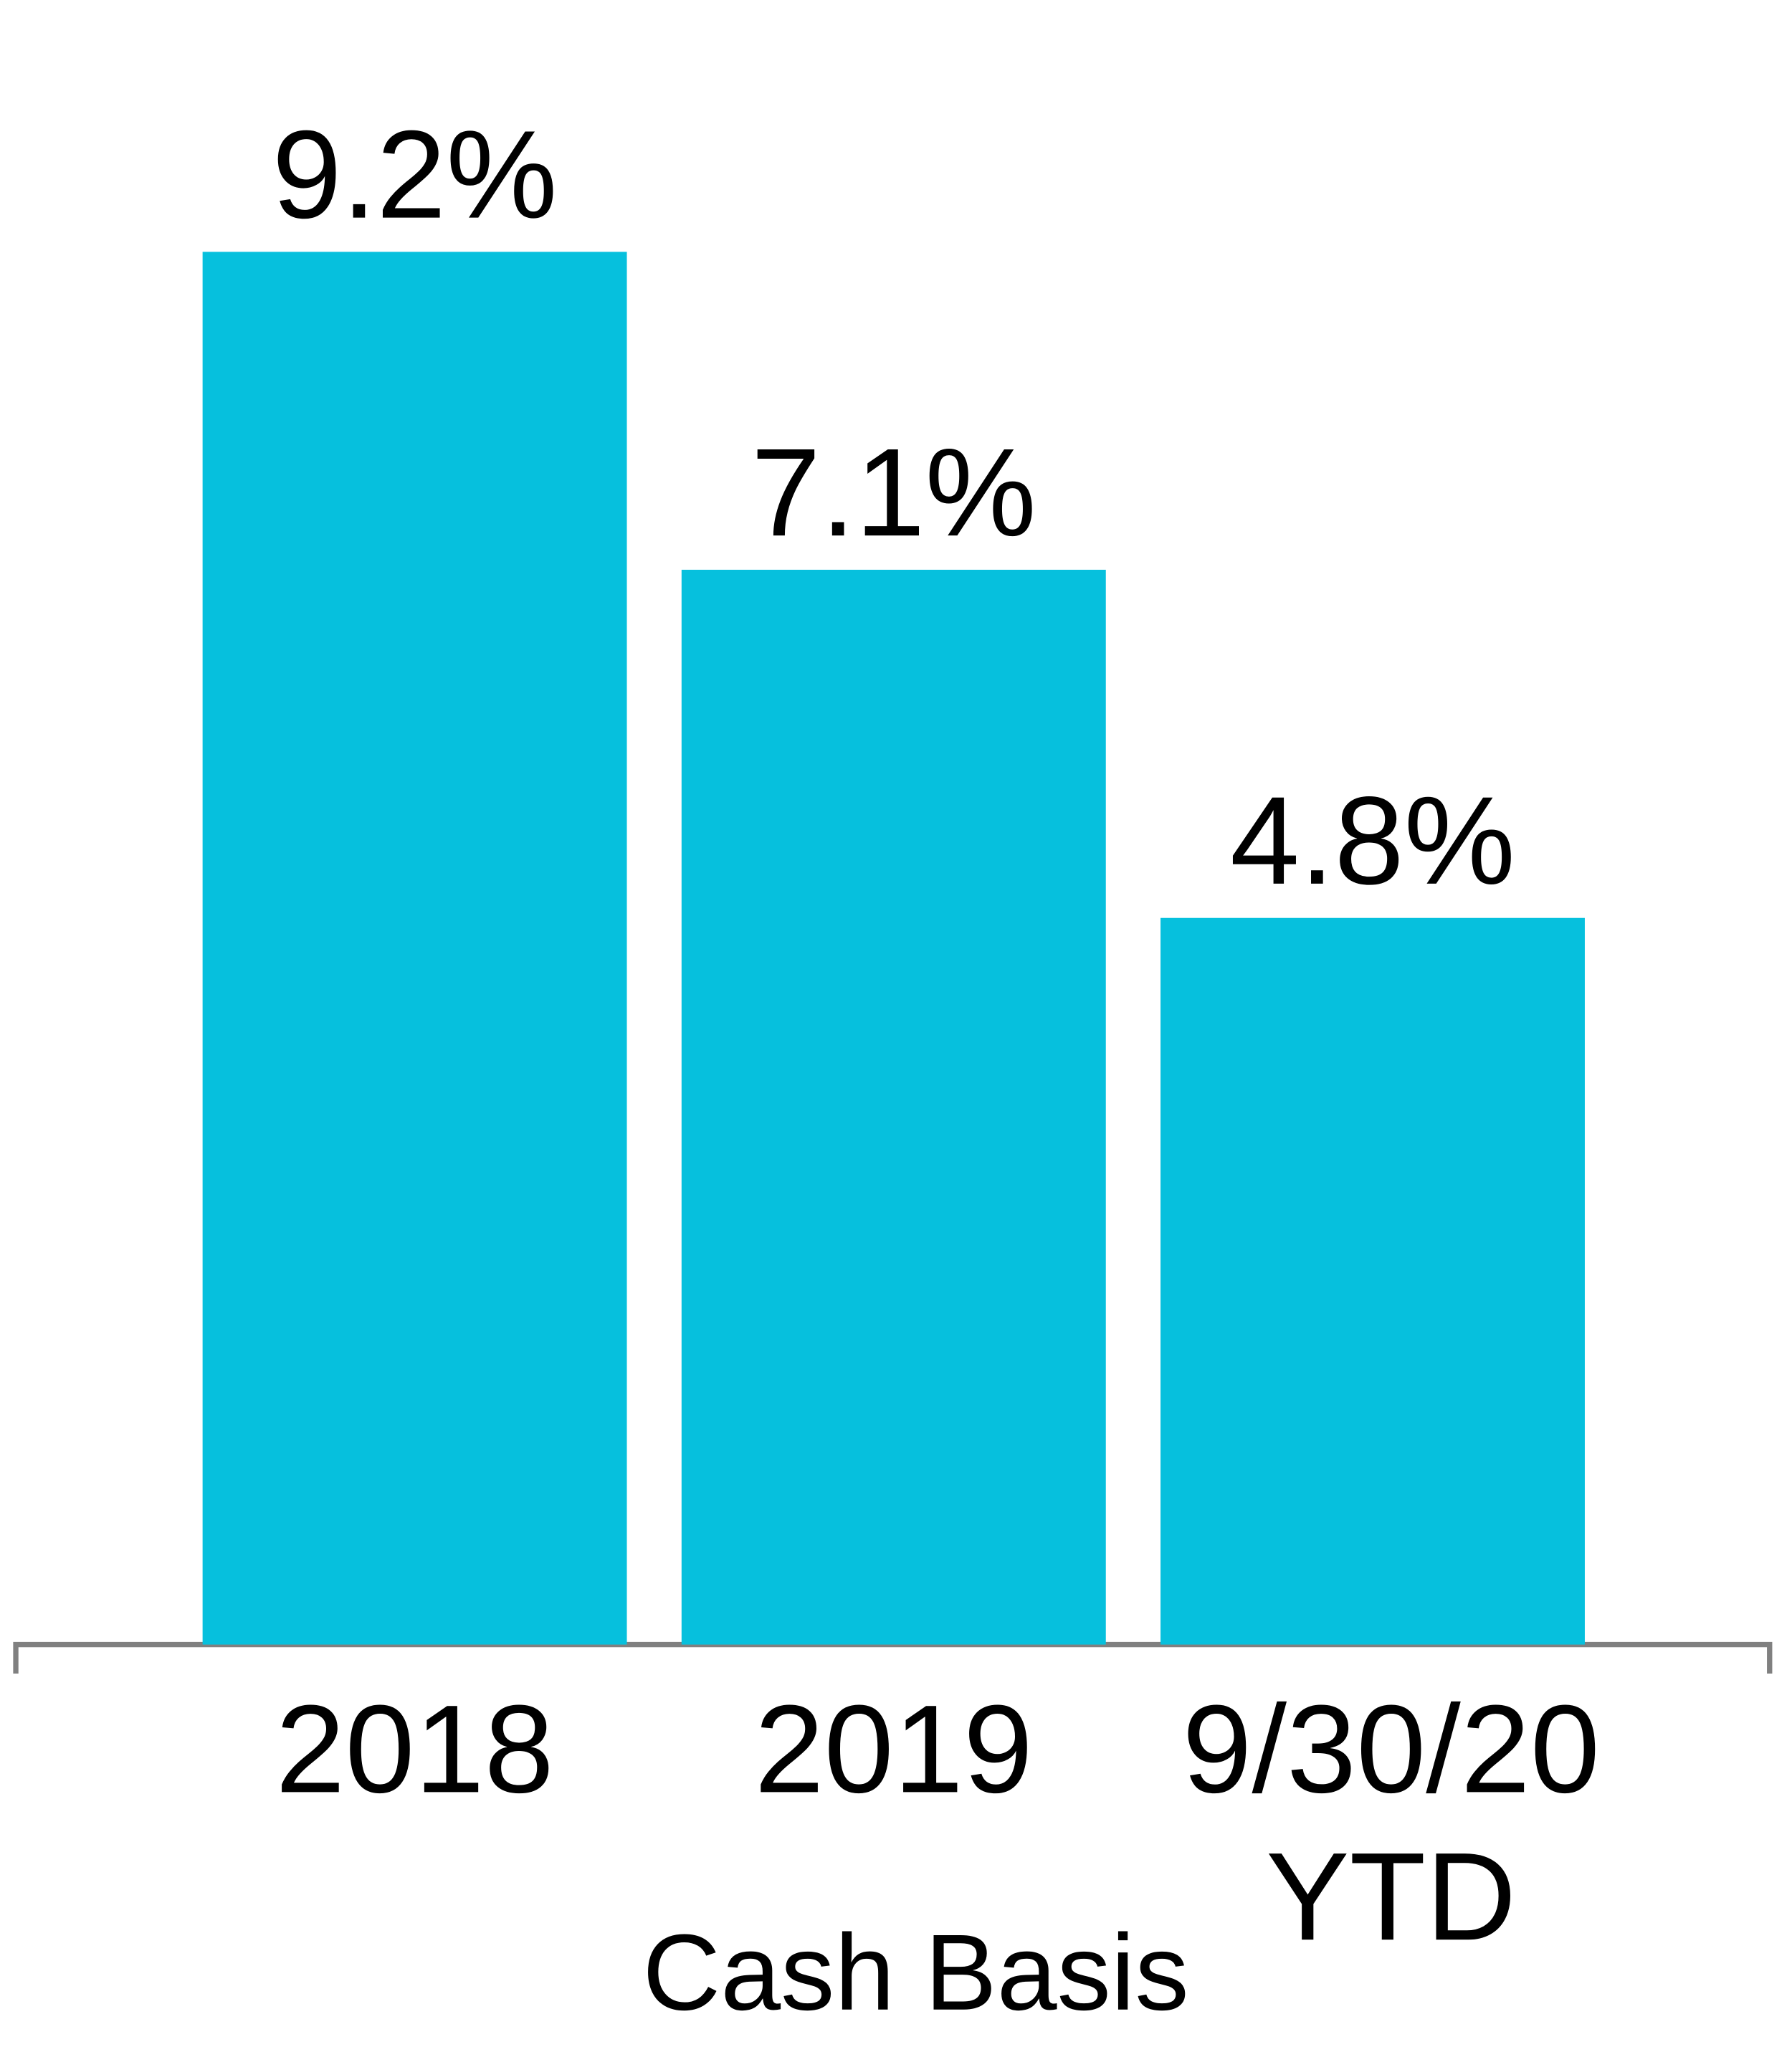  I want to click on x-tick-label: 2018, so click(414, 1749).